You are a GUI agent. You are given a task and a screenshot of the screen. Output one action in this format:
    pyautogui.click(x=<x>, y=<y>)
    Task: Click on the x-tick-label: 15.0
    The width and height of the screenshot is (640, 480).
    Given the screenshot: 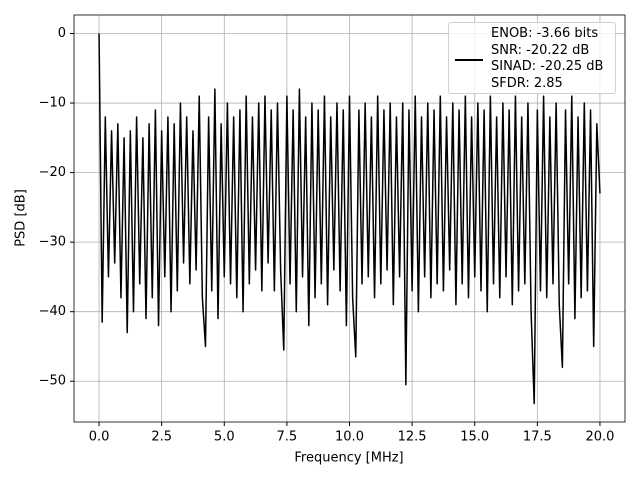 What is the action you would take?
    pyautogui.click(x=474, y=437)
    